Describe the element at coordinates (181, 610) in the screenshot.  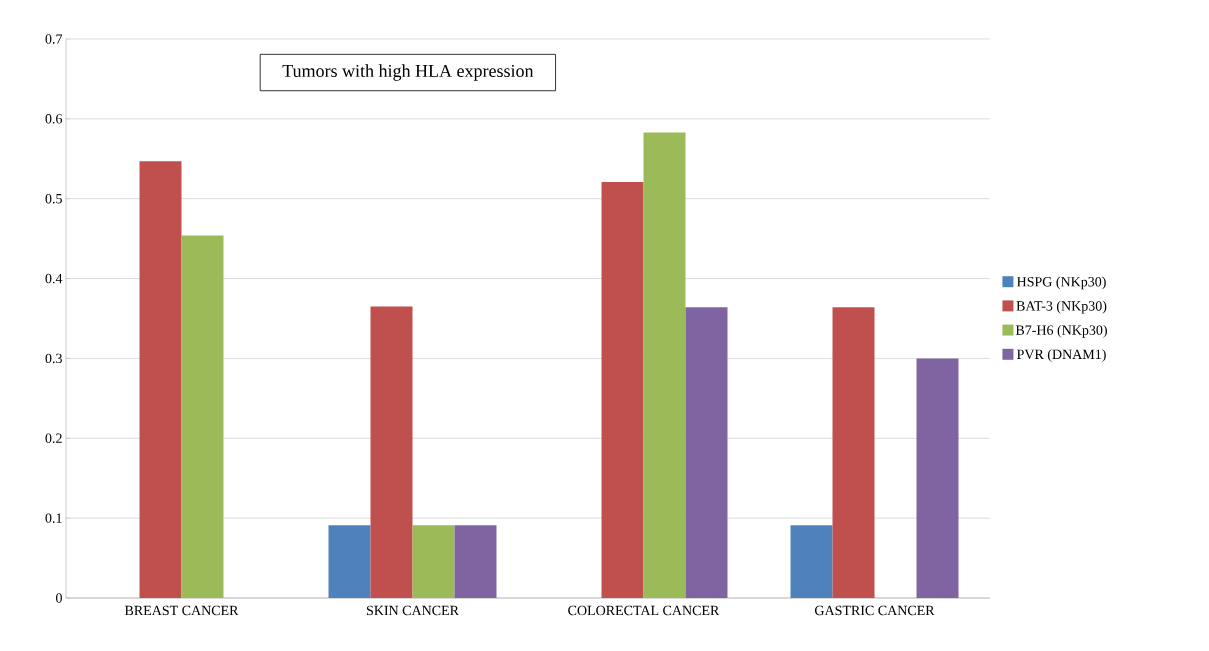
I see `x-tick-label: BREAST CANCER` at that location.